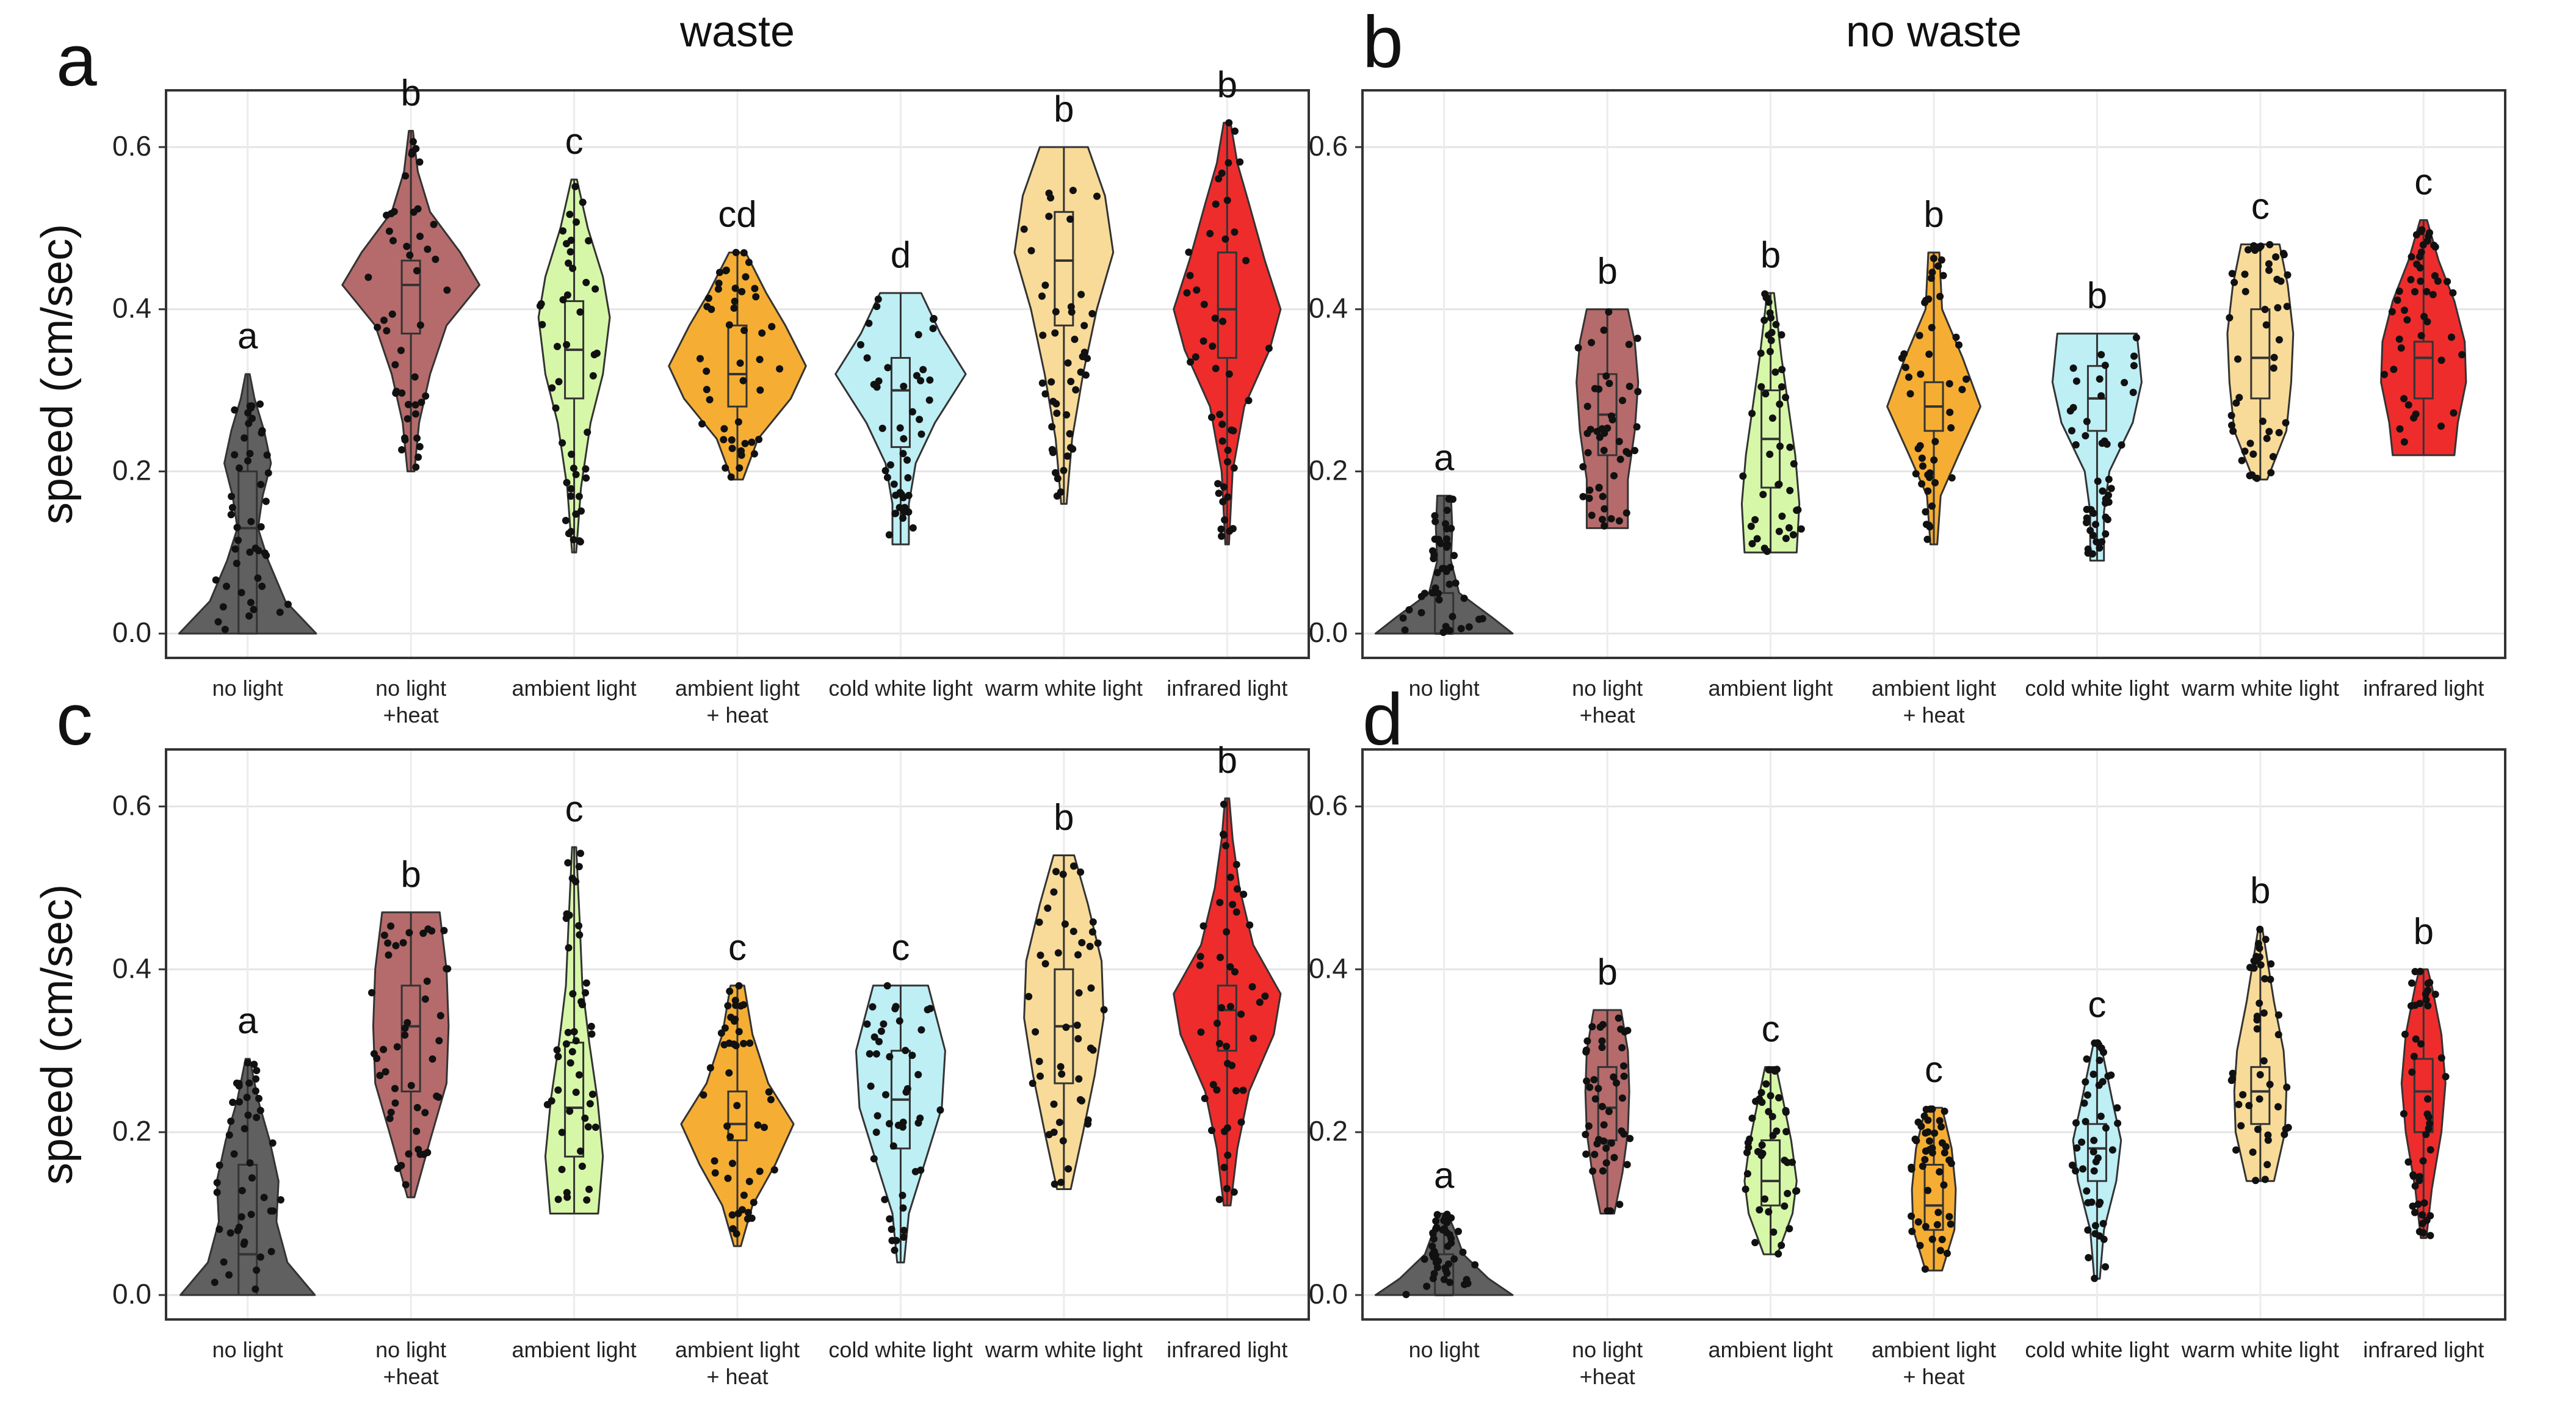  What do you see at coordinates (410, 689) in the screenshot?
I see `panel-a-xtick-label: no light` at bounding box center [410, 689].